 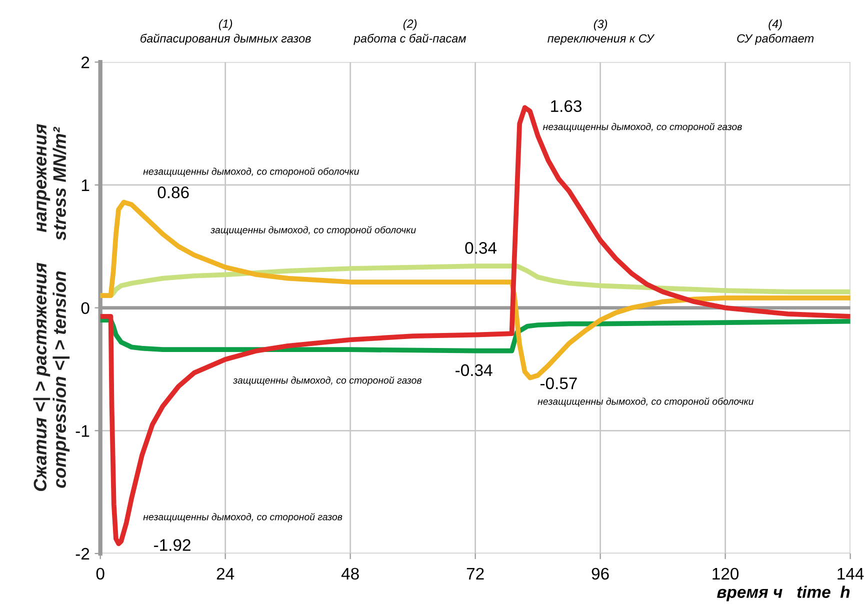 I want to click on y-tick-label: 2, so click(x=85, y=62).